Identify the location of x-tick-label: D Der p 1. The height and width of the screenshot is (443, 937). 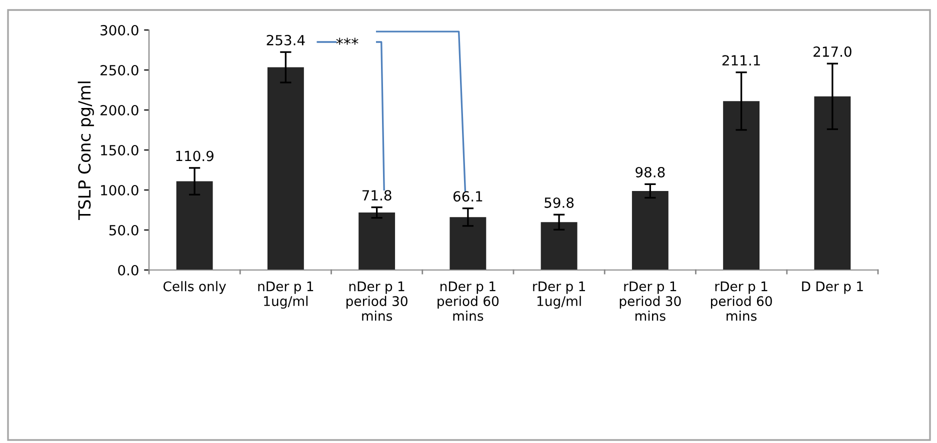
(832, 288).